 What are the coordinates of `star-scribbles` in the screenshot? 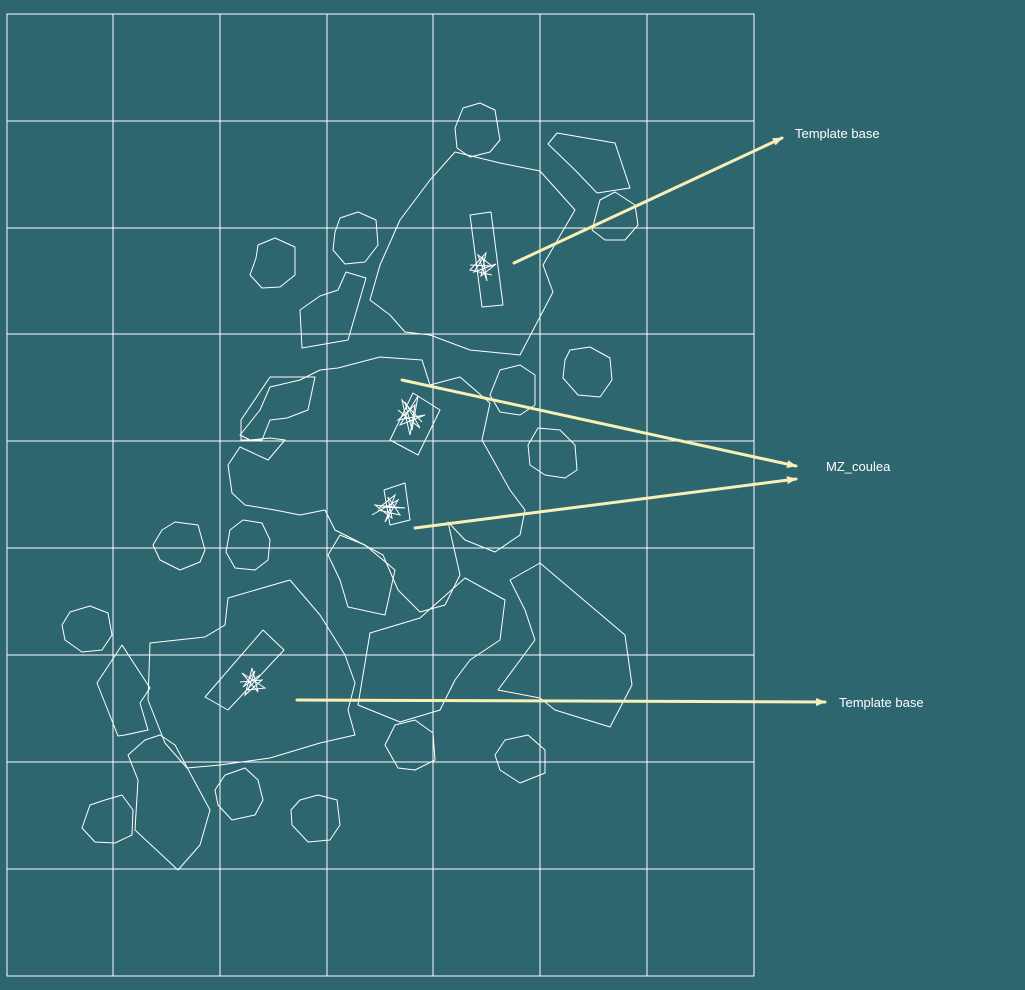 It's located at (368, 474).